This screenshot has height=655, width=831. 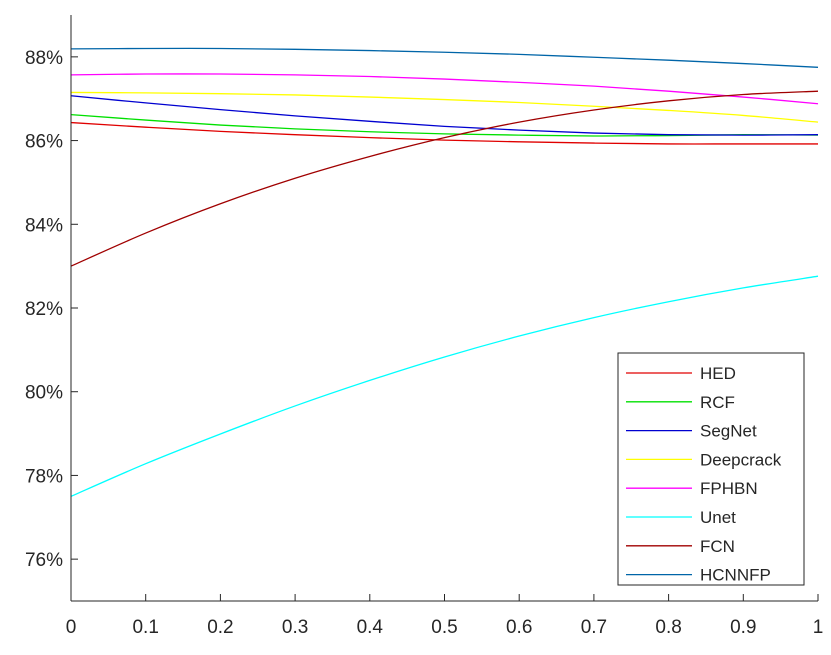 I want to click on x-tick-label: 0.8, so click(x=668, y=627).